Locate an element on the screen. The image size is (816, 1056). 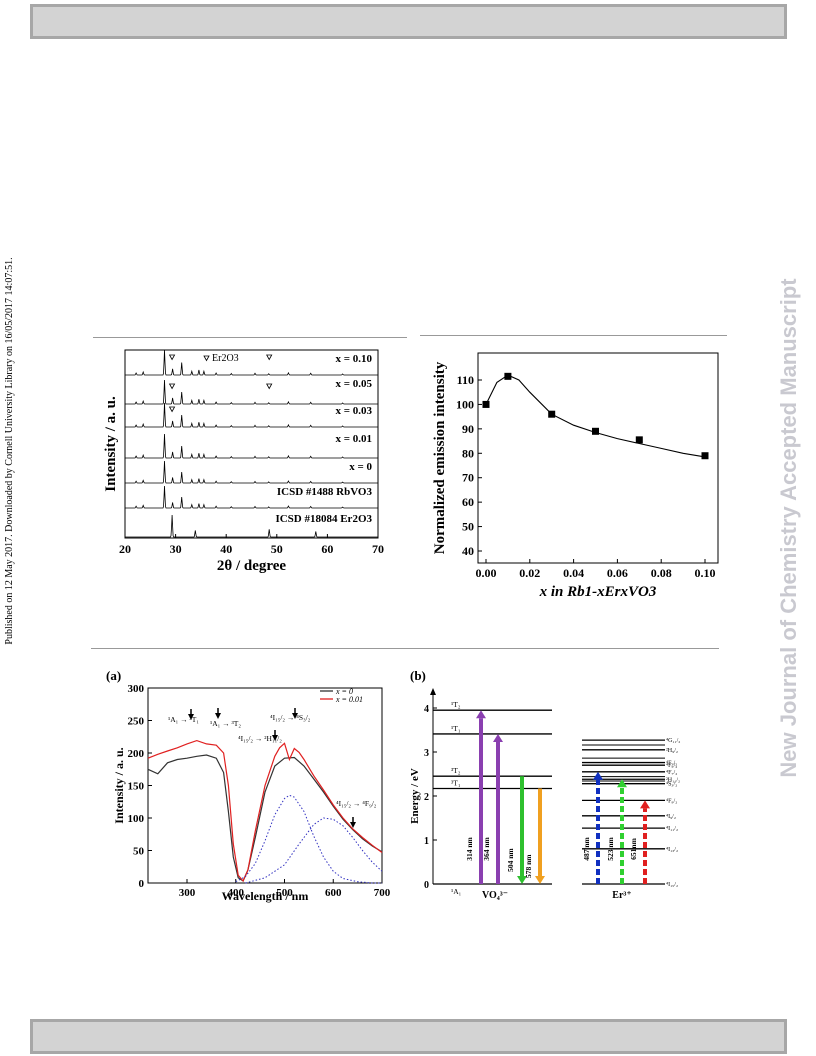
xrd-x-axis-label: 2θ / degree is located at coordinates (252, 566).